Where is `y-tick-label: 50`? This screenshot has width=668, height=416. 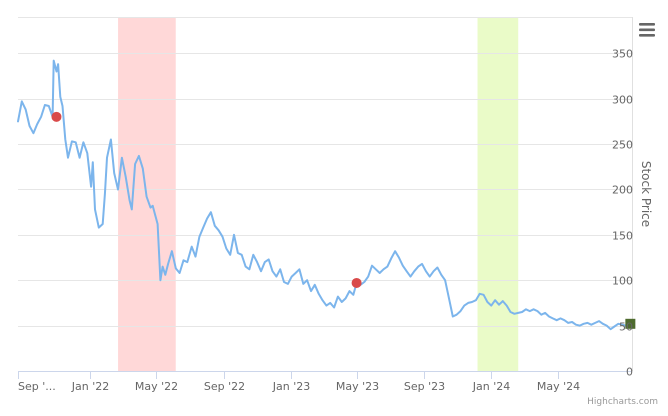
y-tick-label: 50 is located at coordinates (626, 327).